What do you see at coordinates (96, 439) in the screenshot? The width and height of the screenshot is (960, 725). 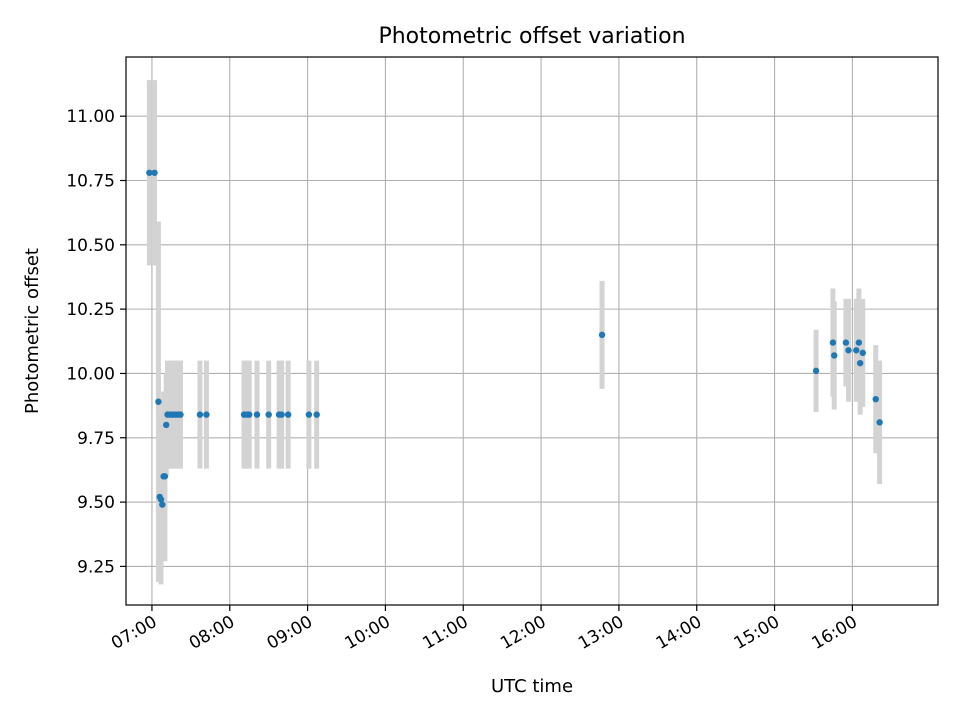 I see `y-tick-label: 9.75` at bounding box center [96, 439].